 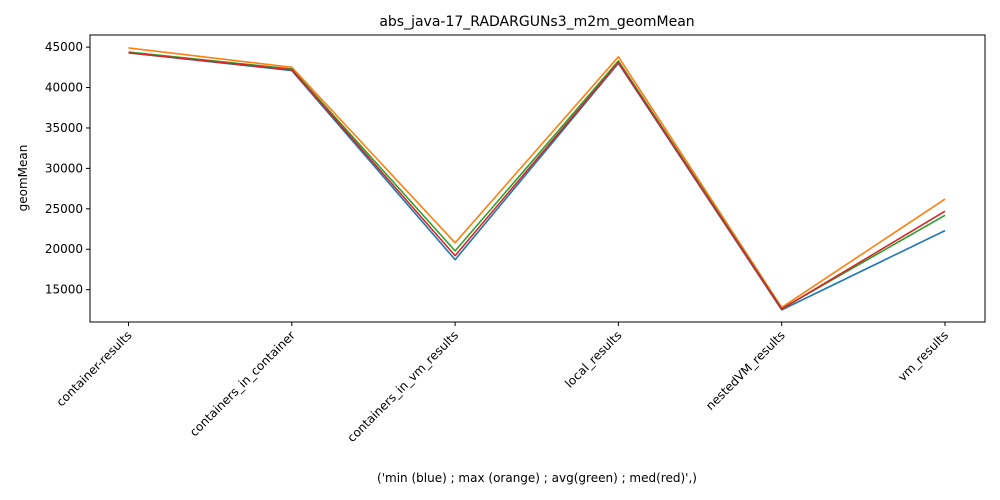 I want to click on y-tick-label: 15000, so click(x=64, y=290).